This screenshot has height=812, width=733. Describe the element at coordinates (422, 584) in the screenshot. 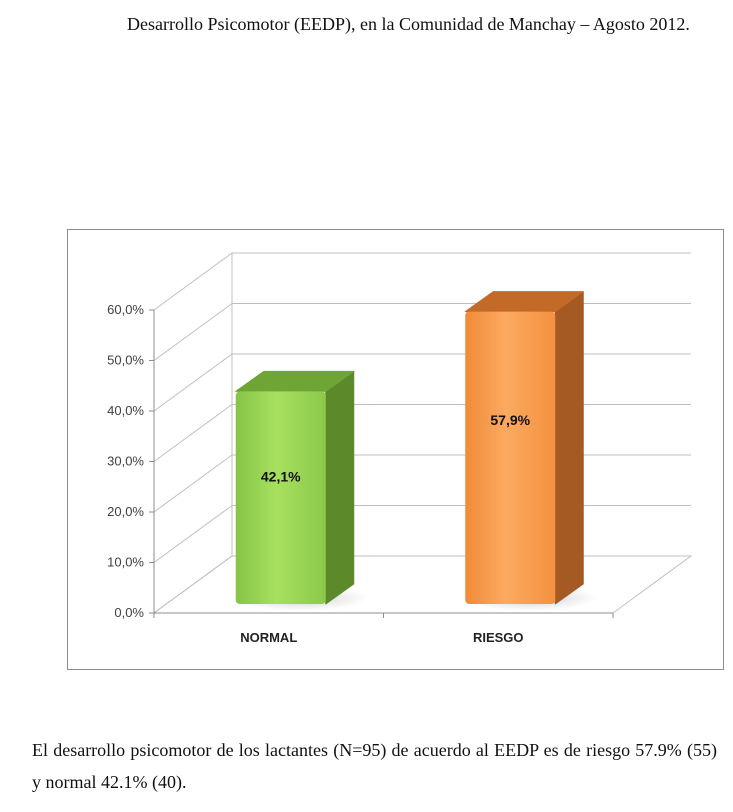

I see `chart-floor` at that location.